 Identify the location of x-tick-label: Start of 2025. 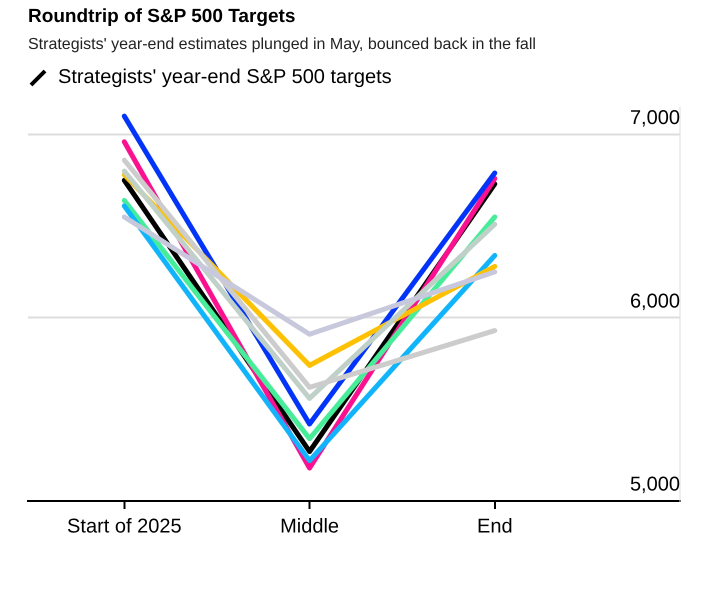
(124, 527).